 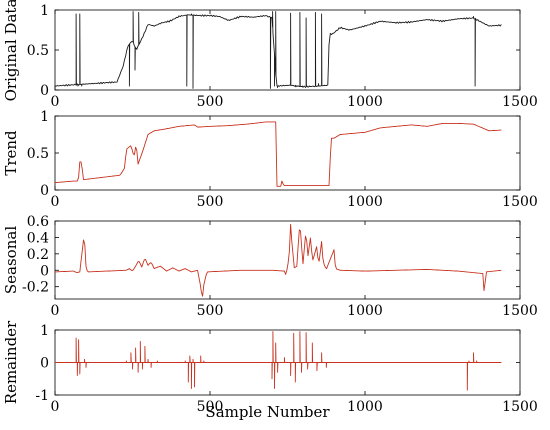 I want to click on y-tick-label: -0.2, so click(x=35, y=288).